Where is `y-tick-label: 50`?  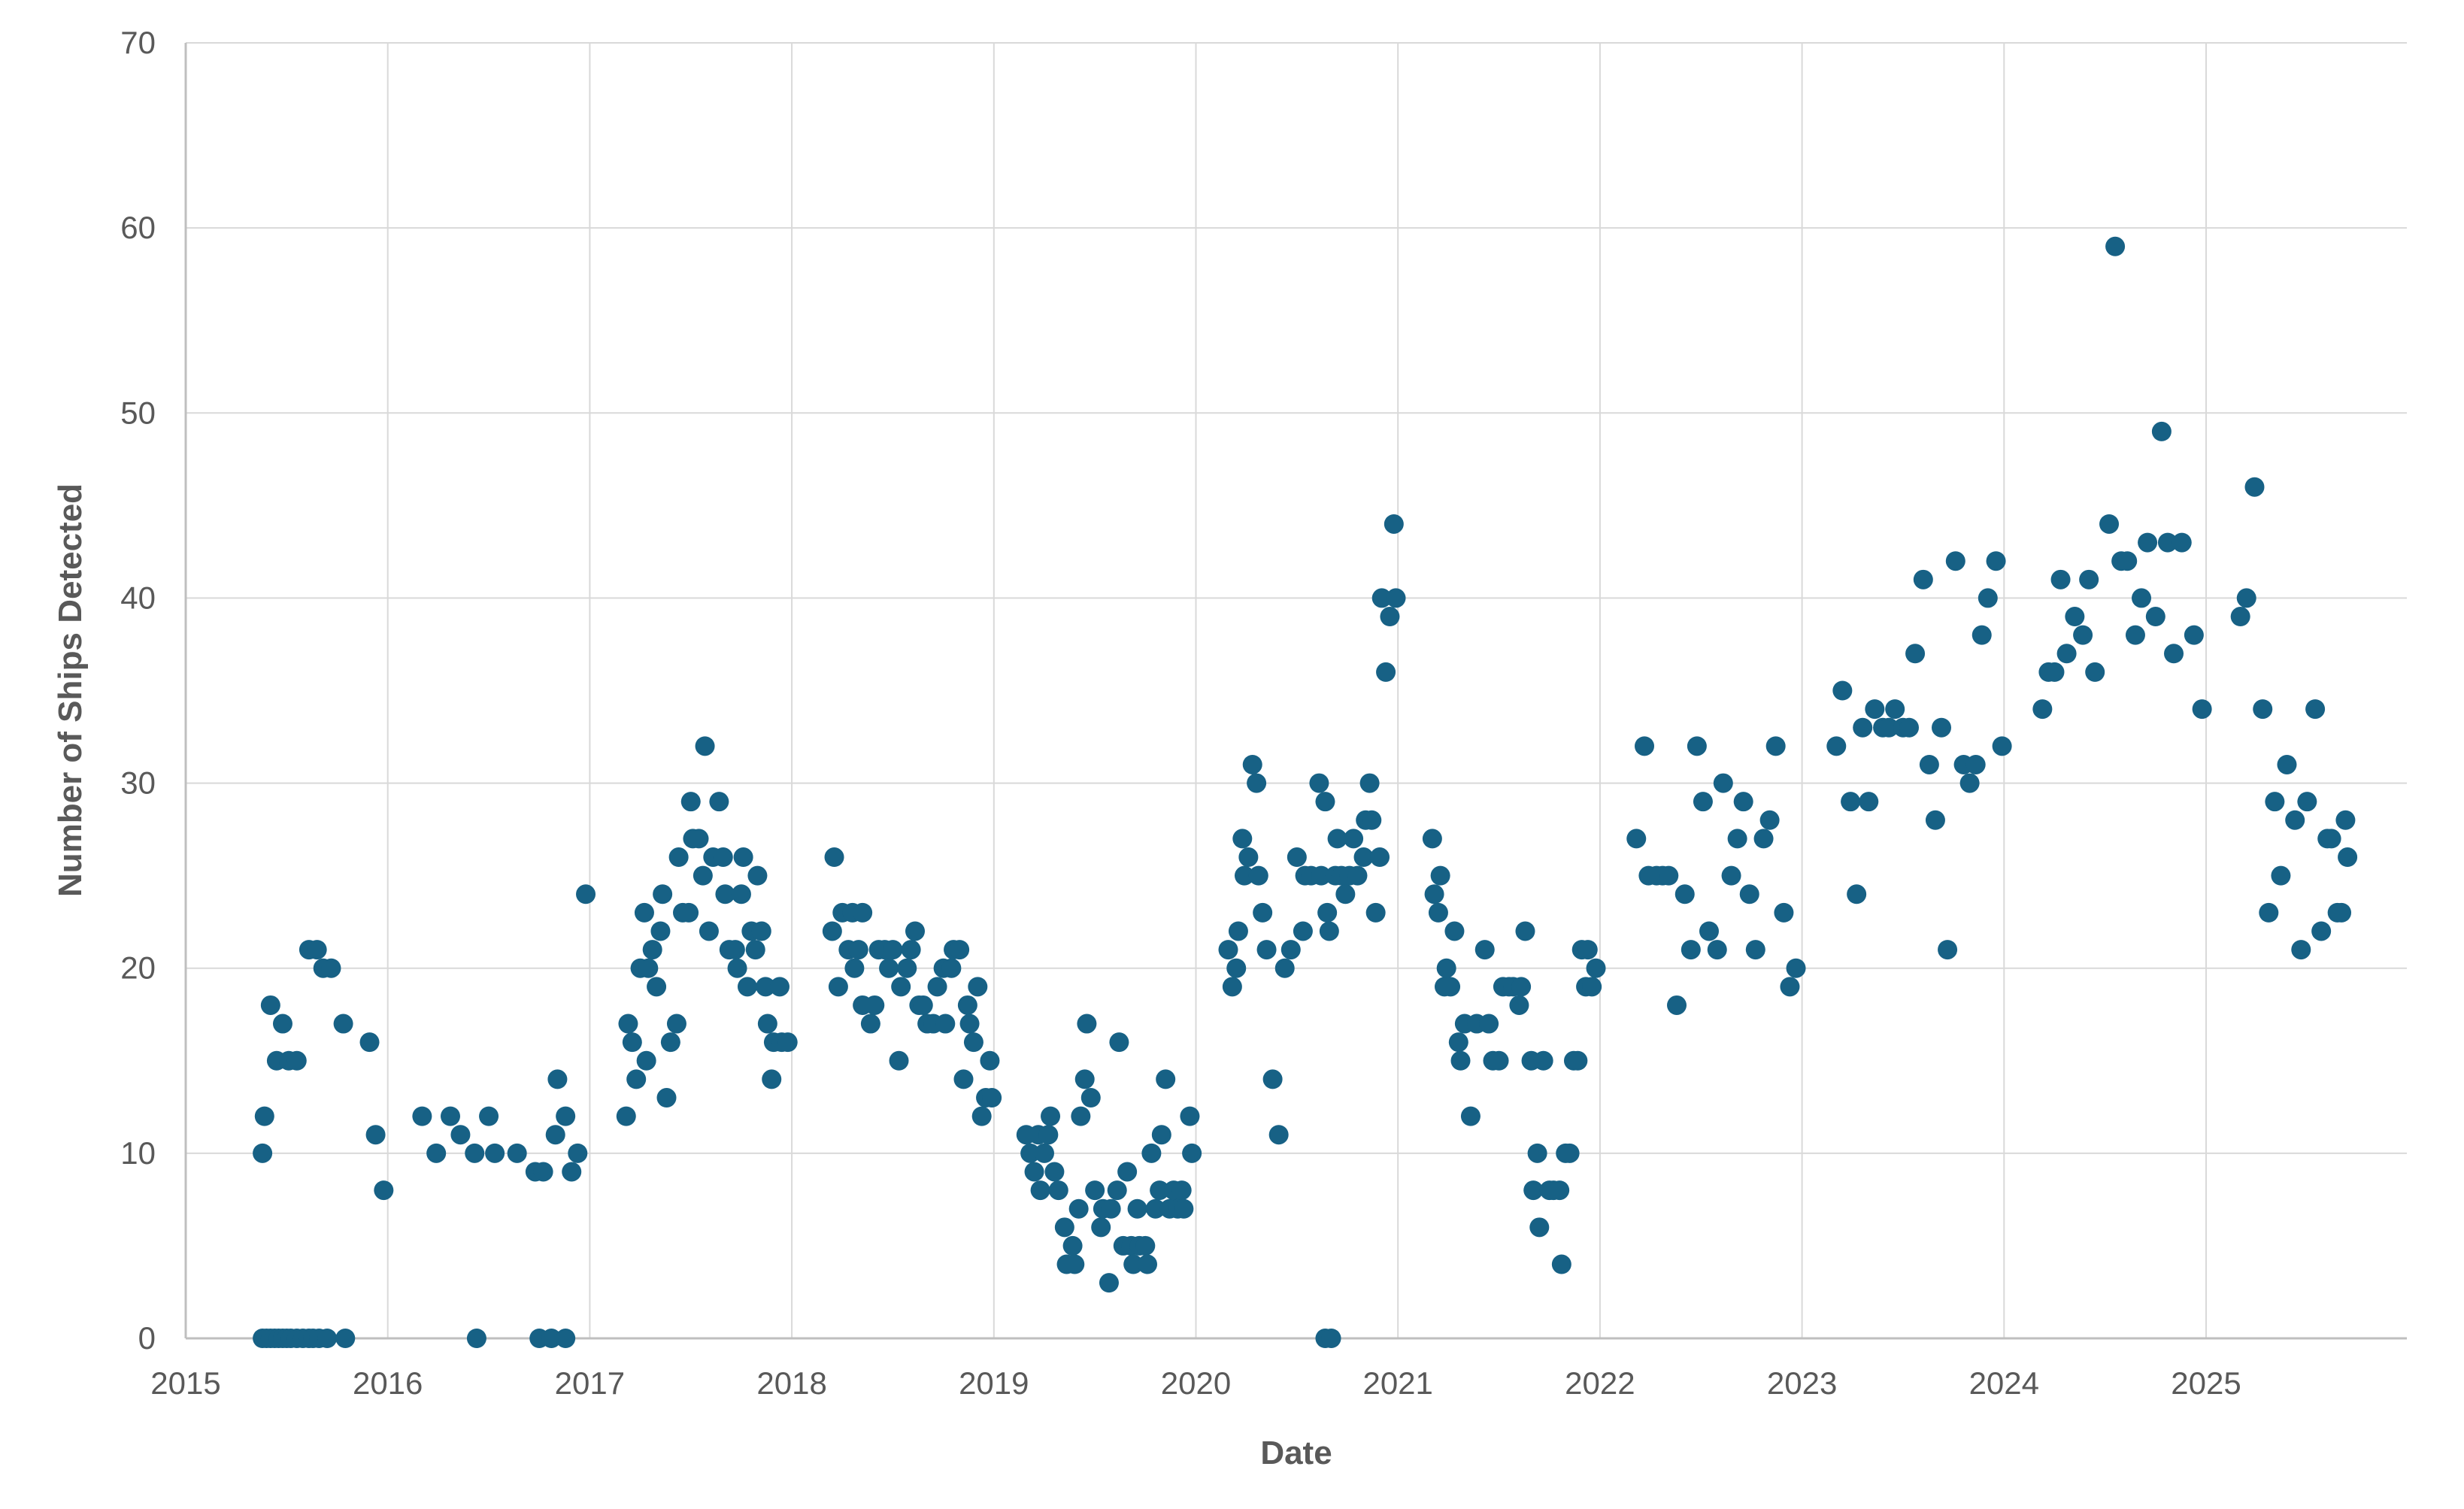 y-tick-label: 50 is located at coordinates (138, 412).